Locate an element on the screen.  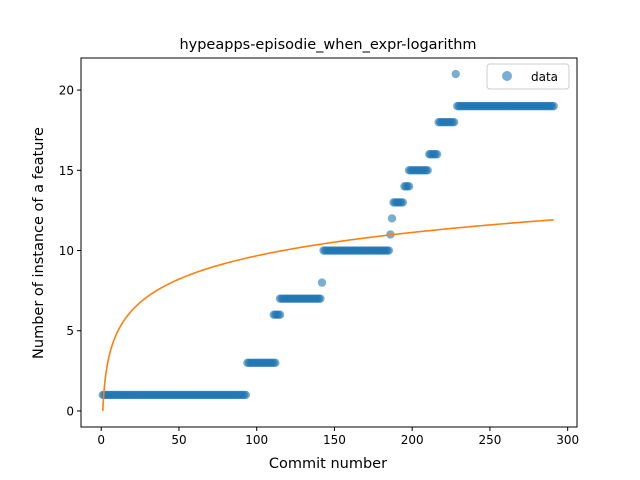
y-tick-label: 20 is located at coordinates (66, 91).